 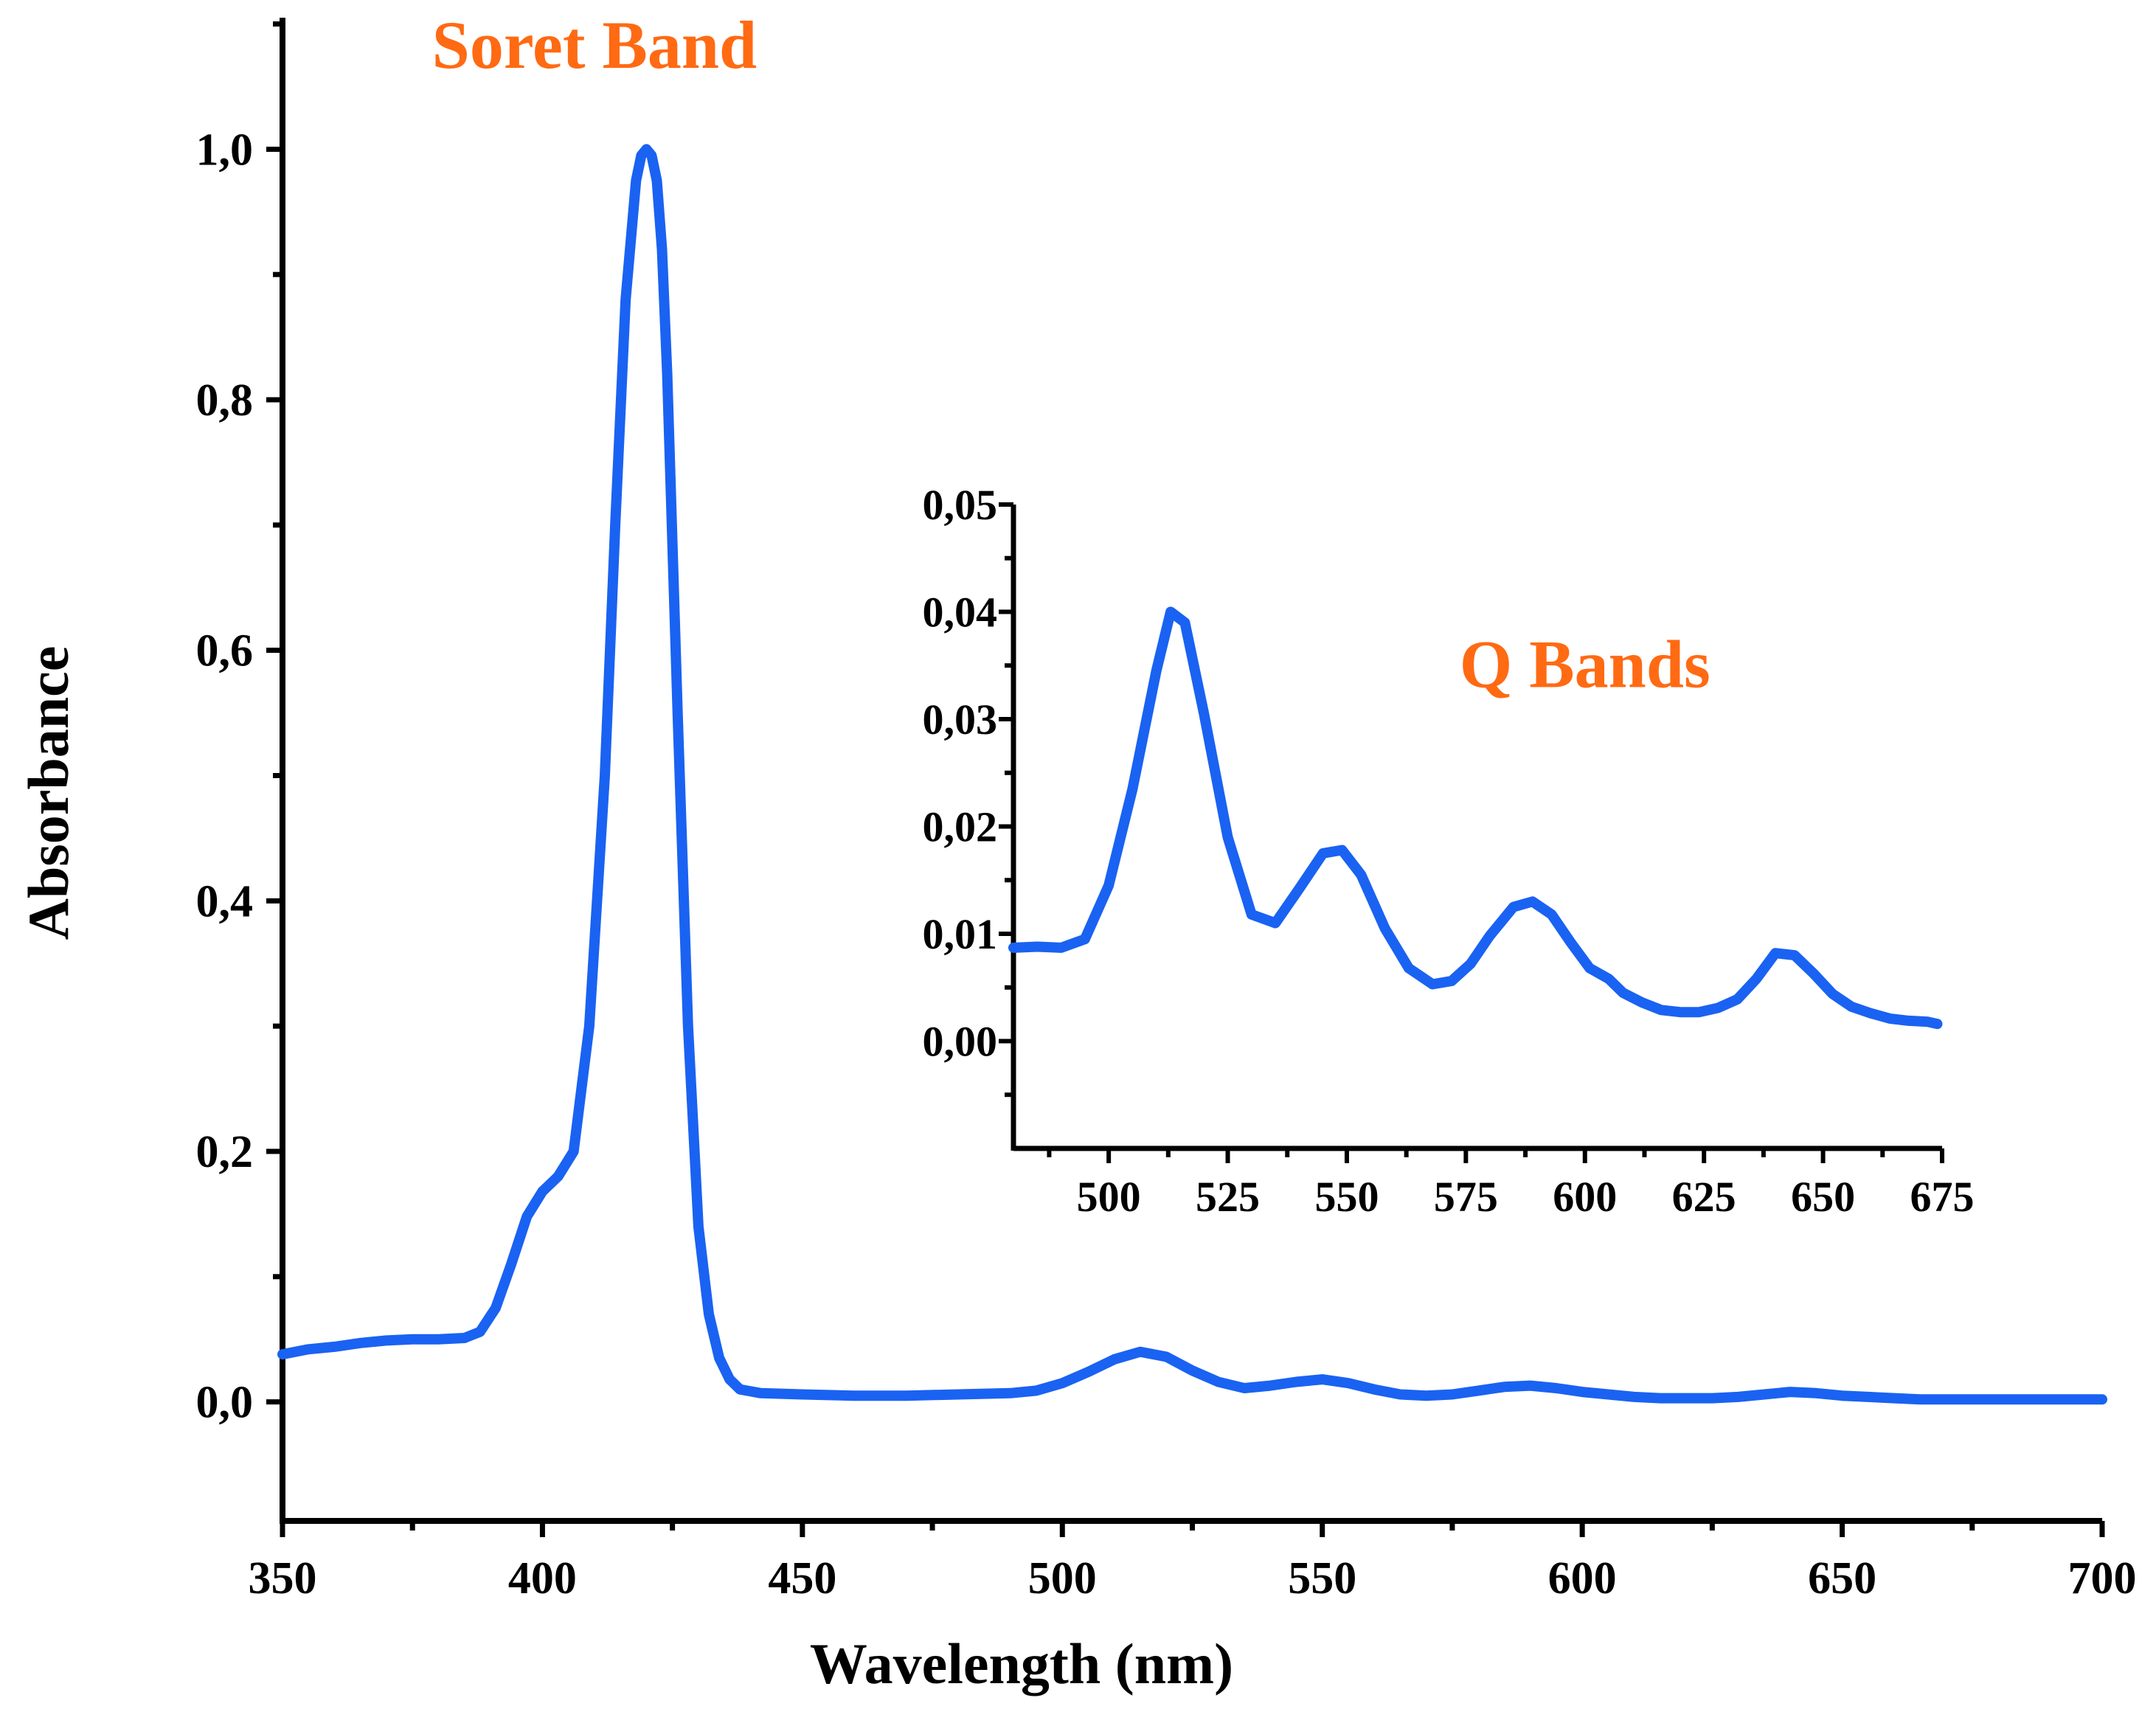 I want to click on inset-y-tick-label: 0,01, so click(x=960, y=934).